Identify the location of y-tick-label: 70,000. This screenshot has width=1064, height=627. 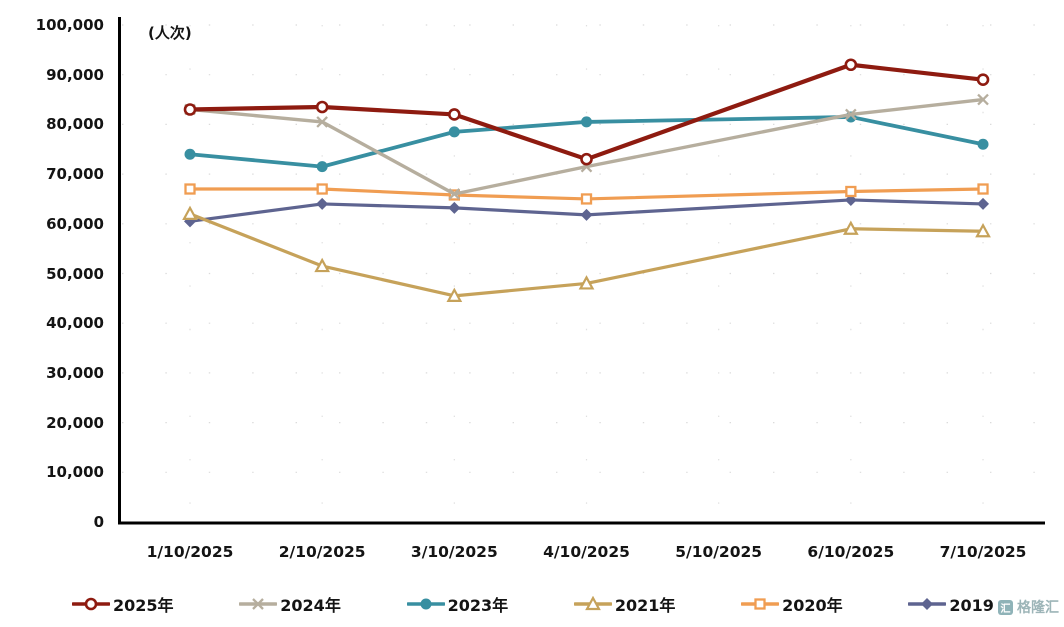
(75, 174).